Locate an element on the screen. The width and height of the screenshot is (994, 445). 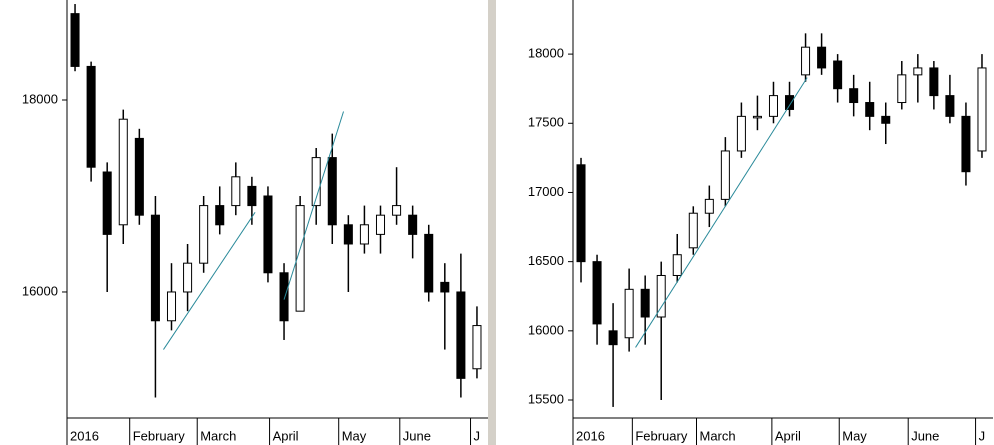
y-tick-label: 16500 is located at coordinates (546, 260).